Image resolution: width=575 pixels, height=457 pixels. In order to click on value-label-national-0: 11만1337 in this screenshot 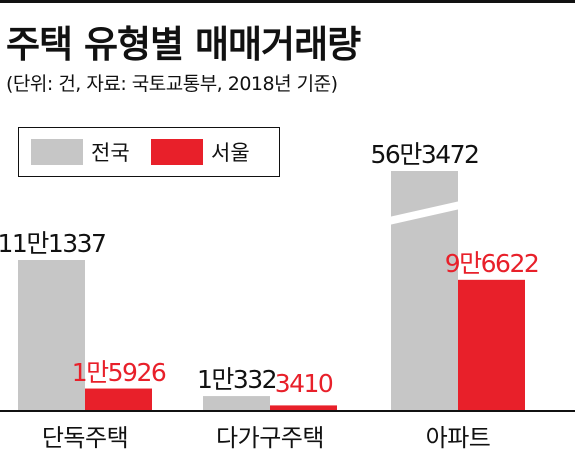, I will do `click(53, 243)`.